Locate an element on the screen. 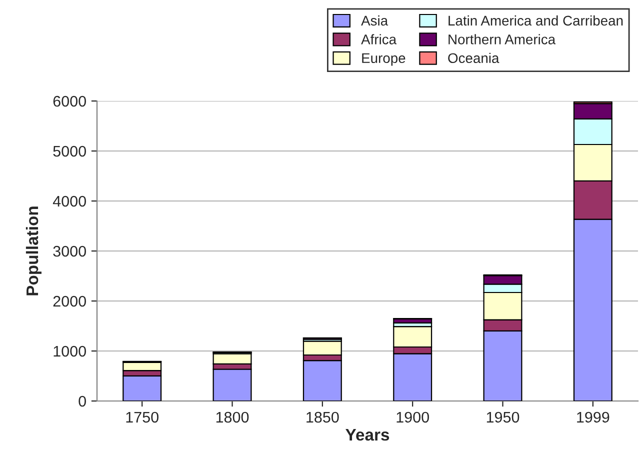  y-tick-label: 5000 is located at coordinates (69, 151).